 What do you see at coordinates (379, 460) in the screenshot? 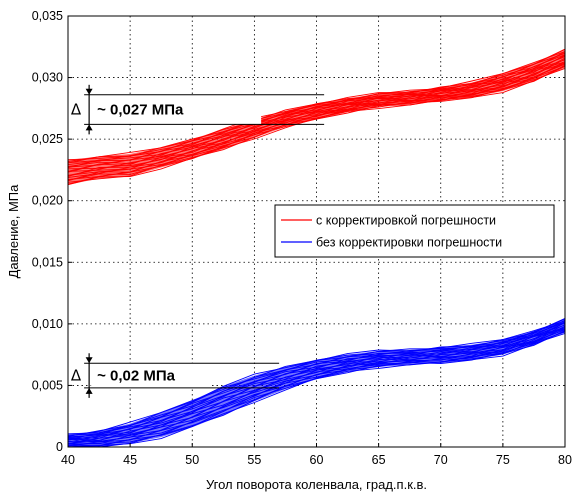
I see `x-tick-label: 65` at bounding box center [379, 460].